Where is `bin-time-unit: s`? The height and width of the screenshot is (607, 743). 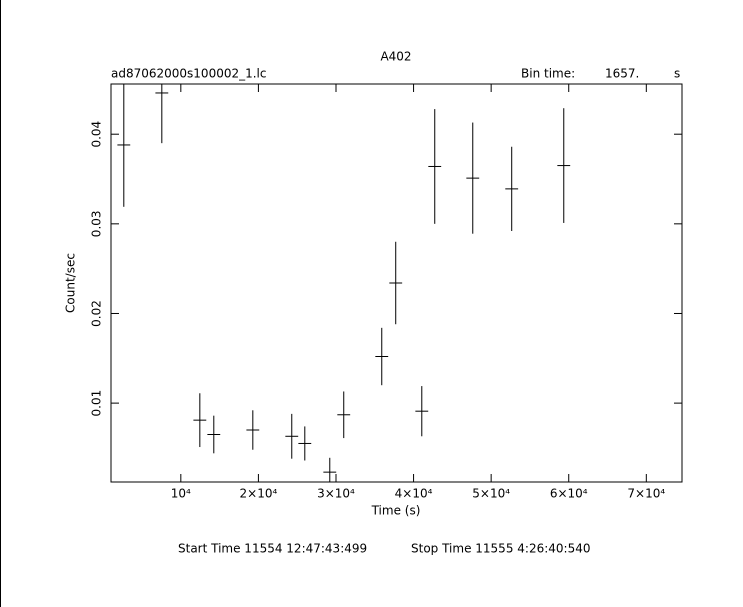
bin-time-unit: s is located at coordinates (677, 74).